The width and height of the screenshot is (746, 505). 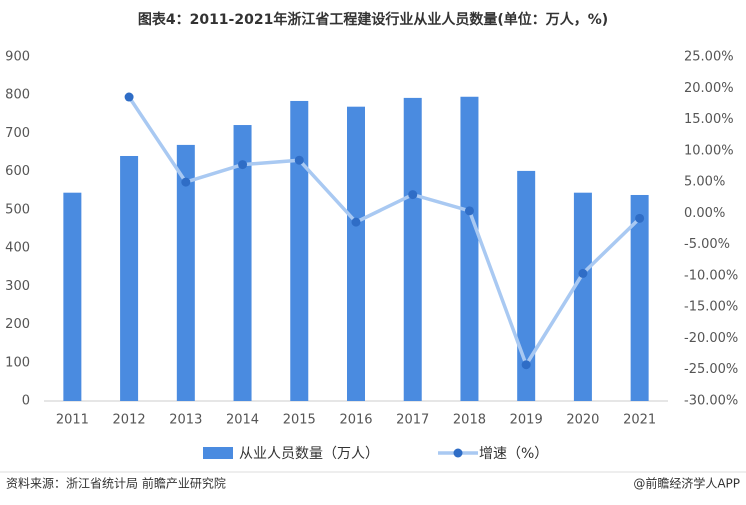 What do you see at coordinates (17, 171) in the screenshot?
I see `y-tick-label: 600` at bounding box center [17, 171].